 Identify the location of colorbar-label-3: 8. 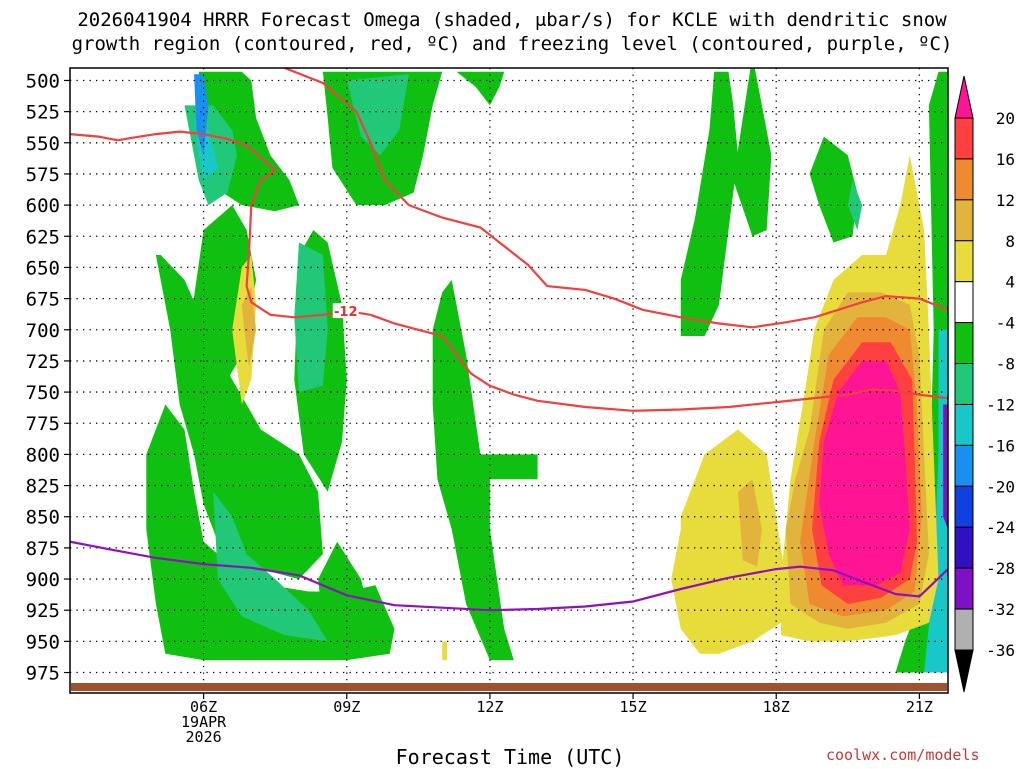
(1010, 241).